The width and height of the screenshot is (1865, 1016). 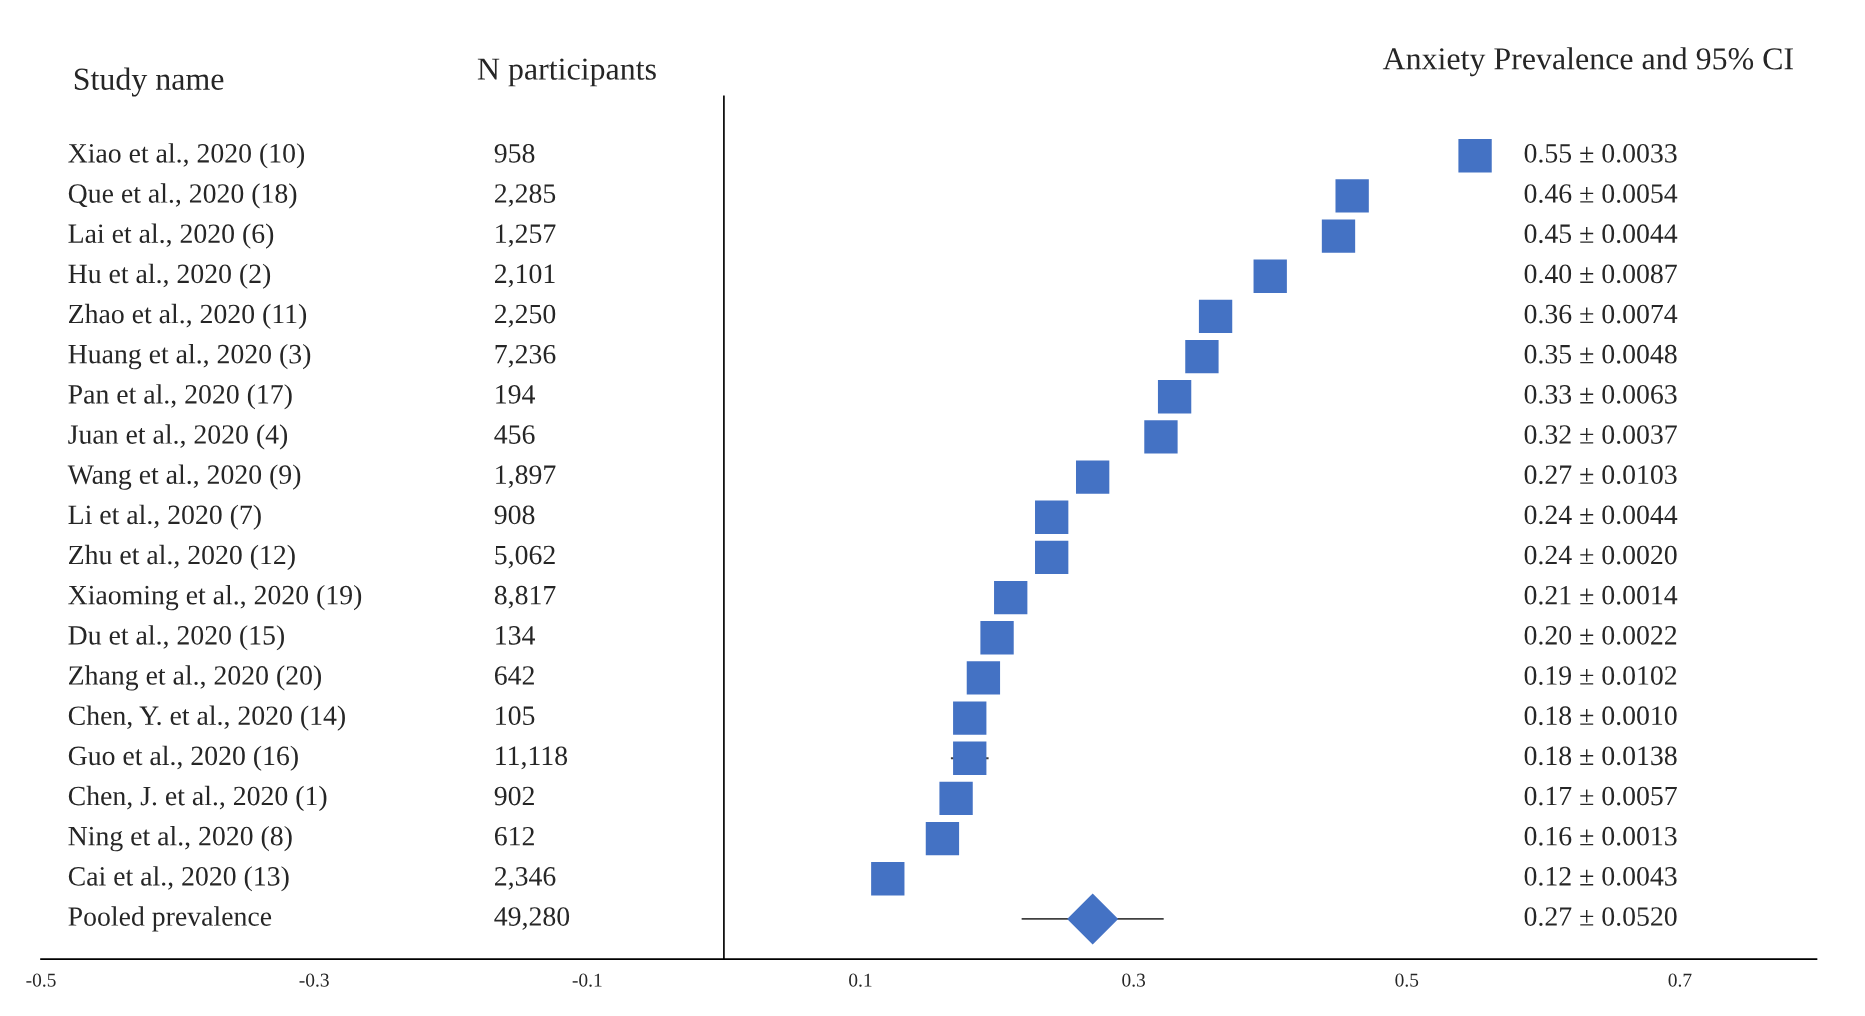 What do you see at coordinates (1601, 515) in the screenshot?
I see `annotation: 0.24 ± 0.0044` at bounding box center [1601, 515].